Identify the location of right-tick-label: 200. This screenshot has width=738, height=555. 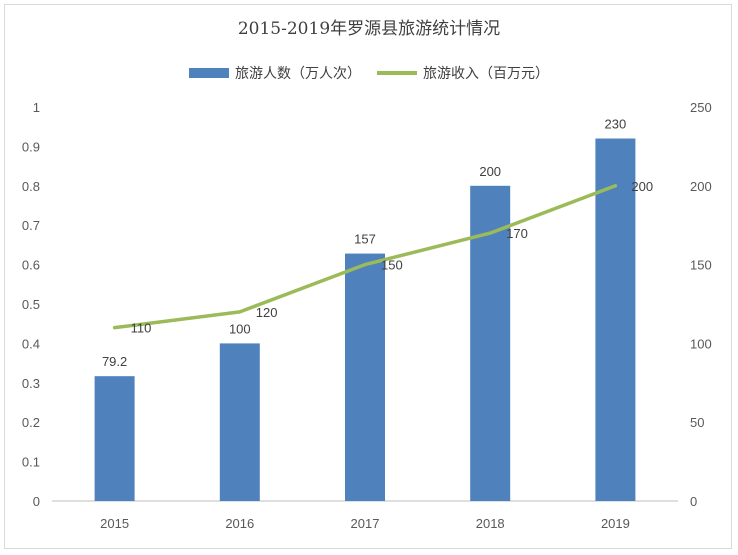
(701, 186).